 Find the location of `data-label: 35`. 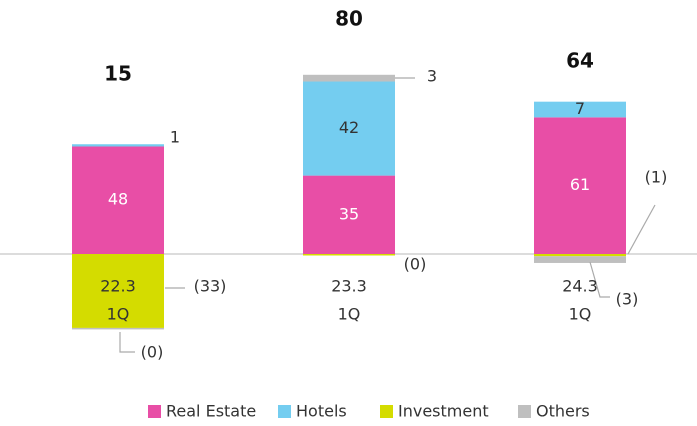

data-label: 35 is located at coordinates (349, 213).